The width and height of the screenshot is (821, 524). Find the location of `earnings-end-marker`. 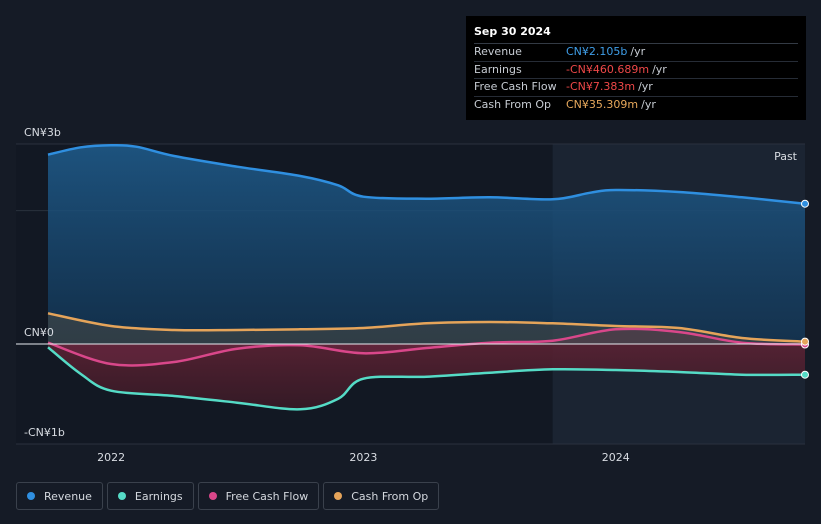

earnings-end-marker is located at coordinates (805, 374).